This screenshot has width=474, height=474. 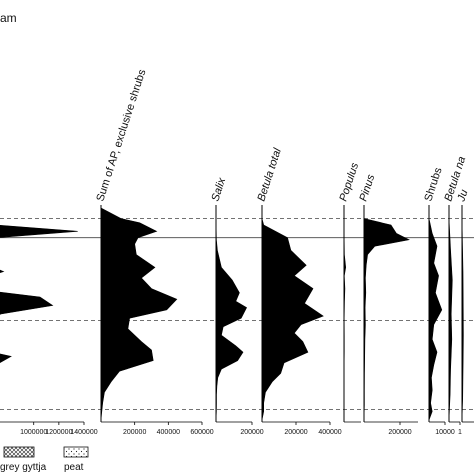 What do you see at coordinates (269, 174) in the screenshot?
I see `panel-label-betula-total: Betula total` at bounding box center [269, 174].